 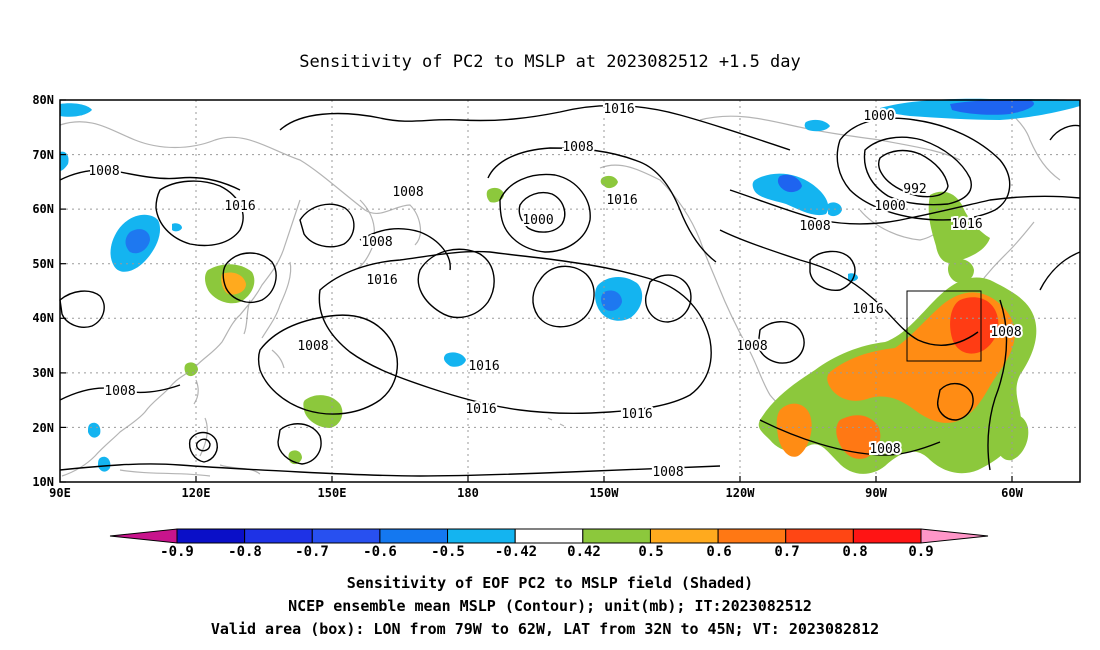 I want to click on valid-area-box, so click(x=944, y=326).